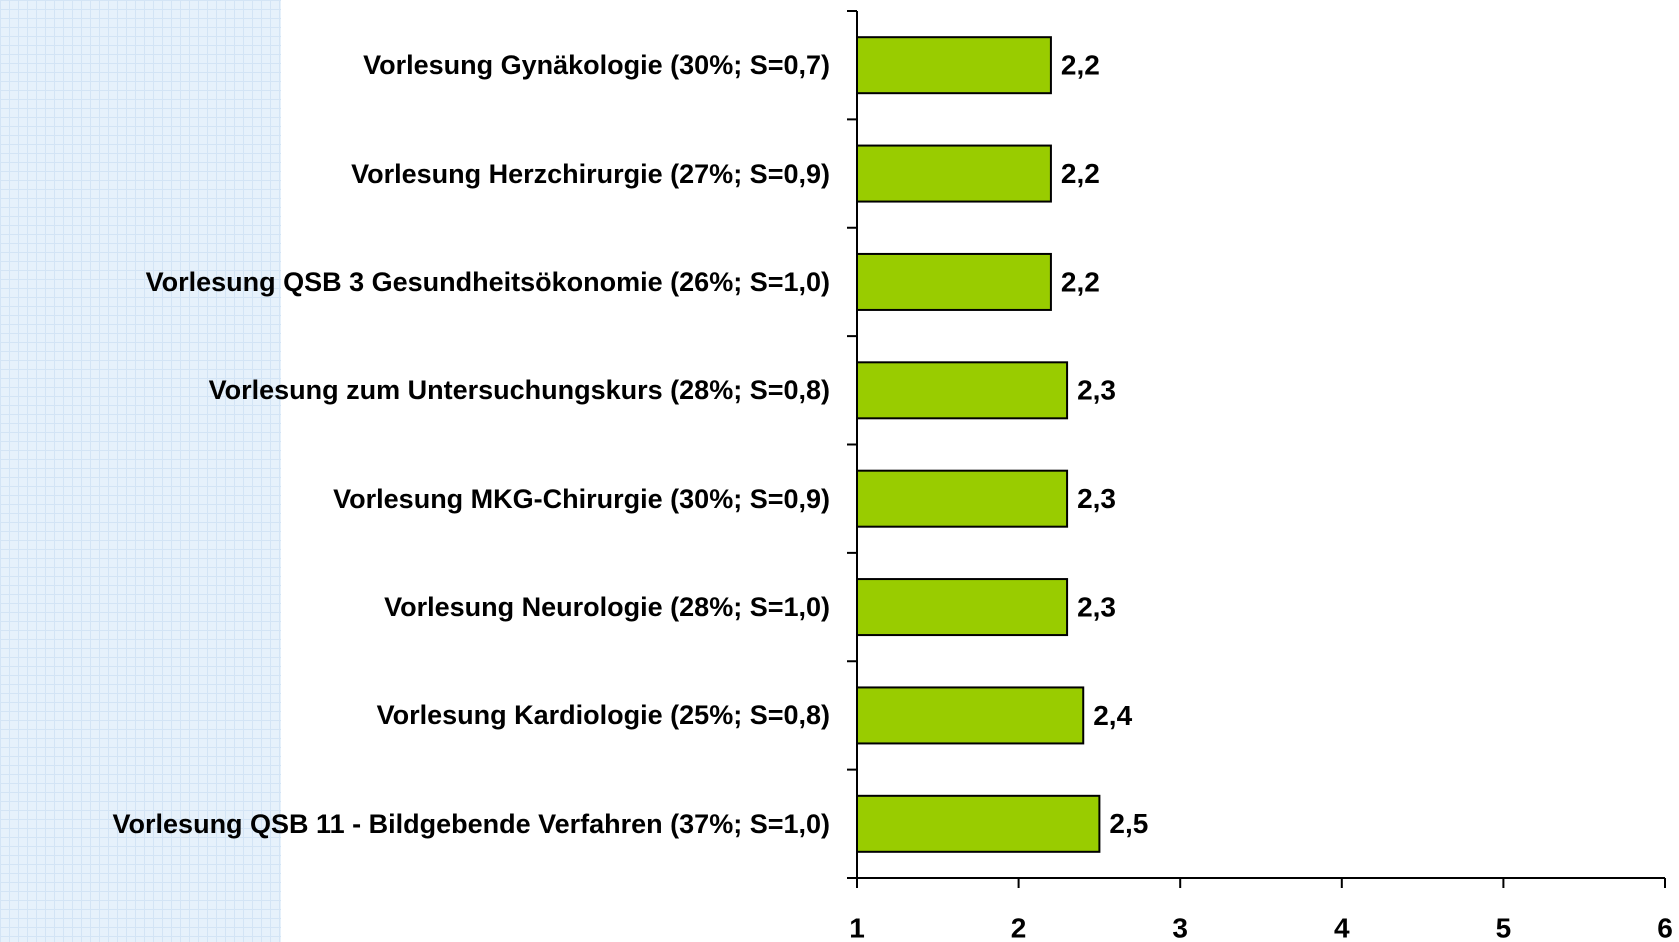  Describe the element at coordinates (1019, 927) in the screenshot. I see `x-tick-label: 2` at that location.